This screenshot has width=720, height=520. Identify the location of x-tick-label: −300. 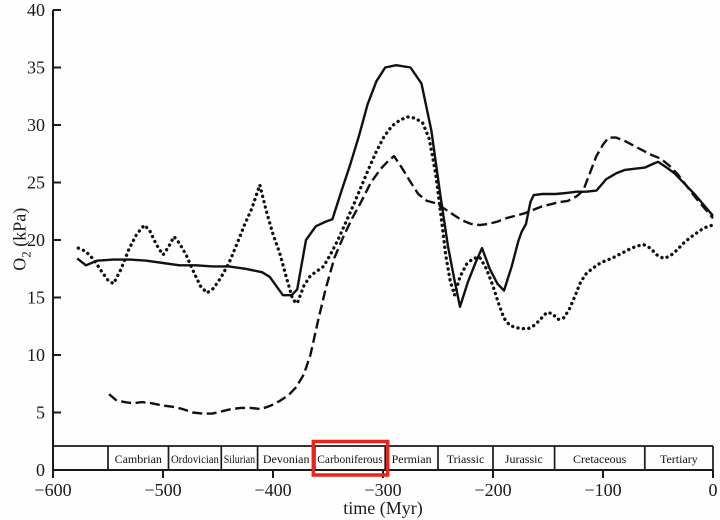
(382, 490).